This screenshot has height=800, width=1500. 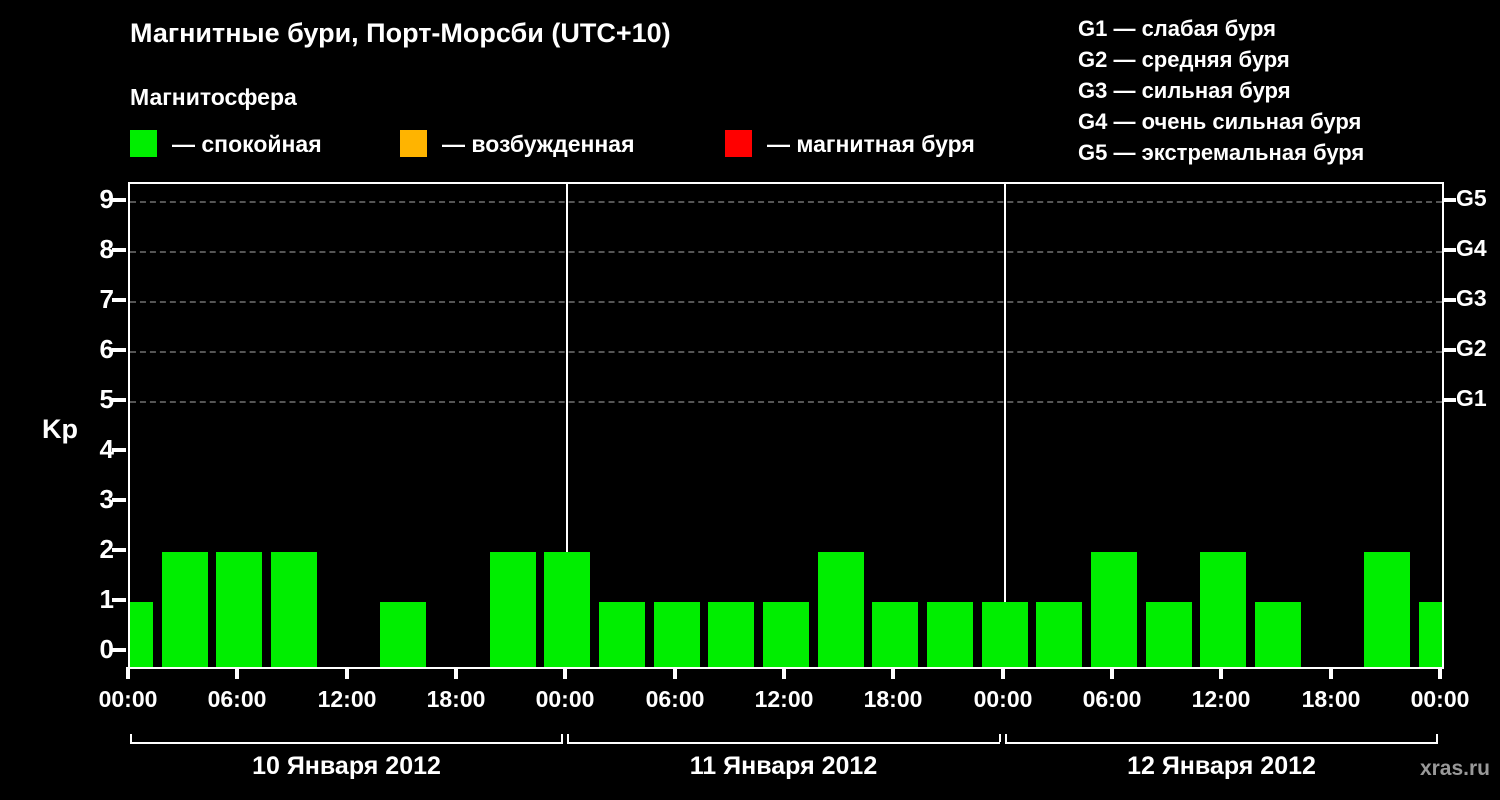 What do you see at coordinates (1221, 152) in the screenshot?
I see `storm-scale-item-g5: G5 — экстремальная буря` at bounding box center [1221, 152].